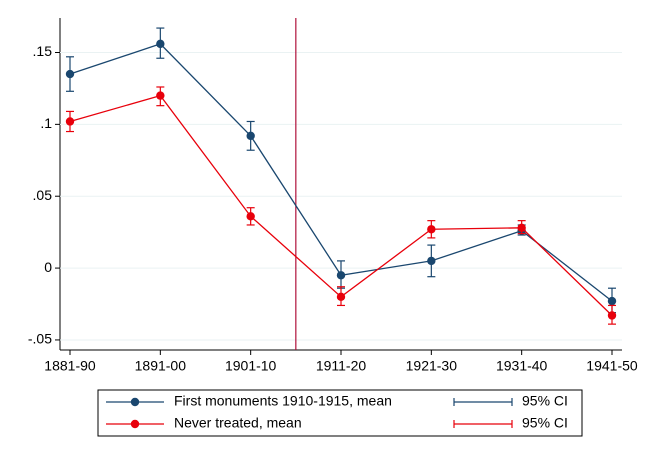 The width and height of the screenshot is (648, 456). Describe the element at coordinates (251, 366) in the screenshot. I see `x-tick-label: 1901-10` at that location.